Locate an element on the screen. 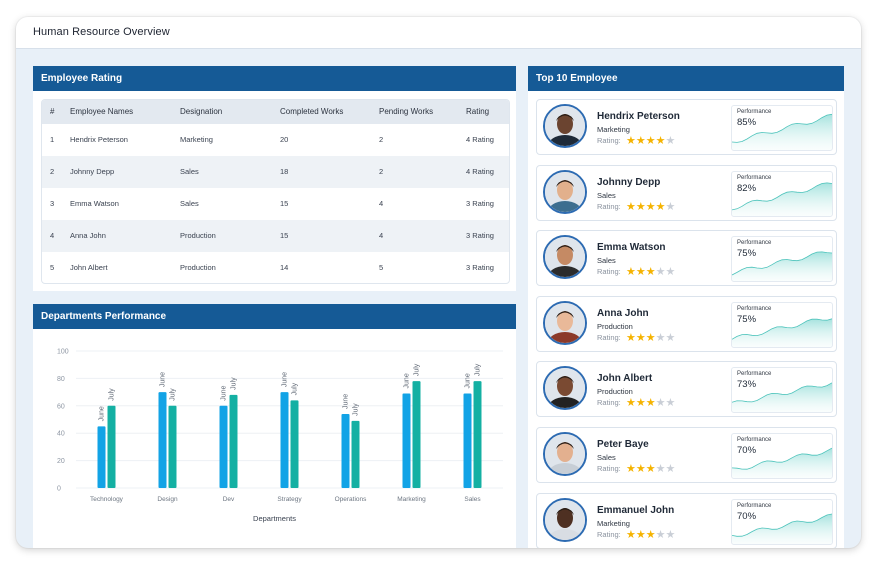 This screenshot has height=566, width=878. bar-june-dev is located at coordinates (223, 446).